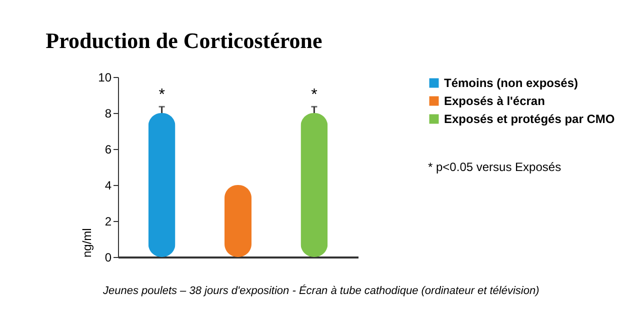  Describe the element at coordinates (321, 290) in the screenshot. I see `text: Jeunes poulets – 38 jours d'exposition - Écran à tube cathodique (ordinateur et télévision)` at that location.